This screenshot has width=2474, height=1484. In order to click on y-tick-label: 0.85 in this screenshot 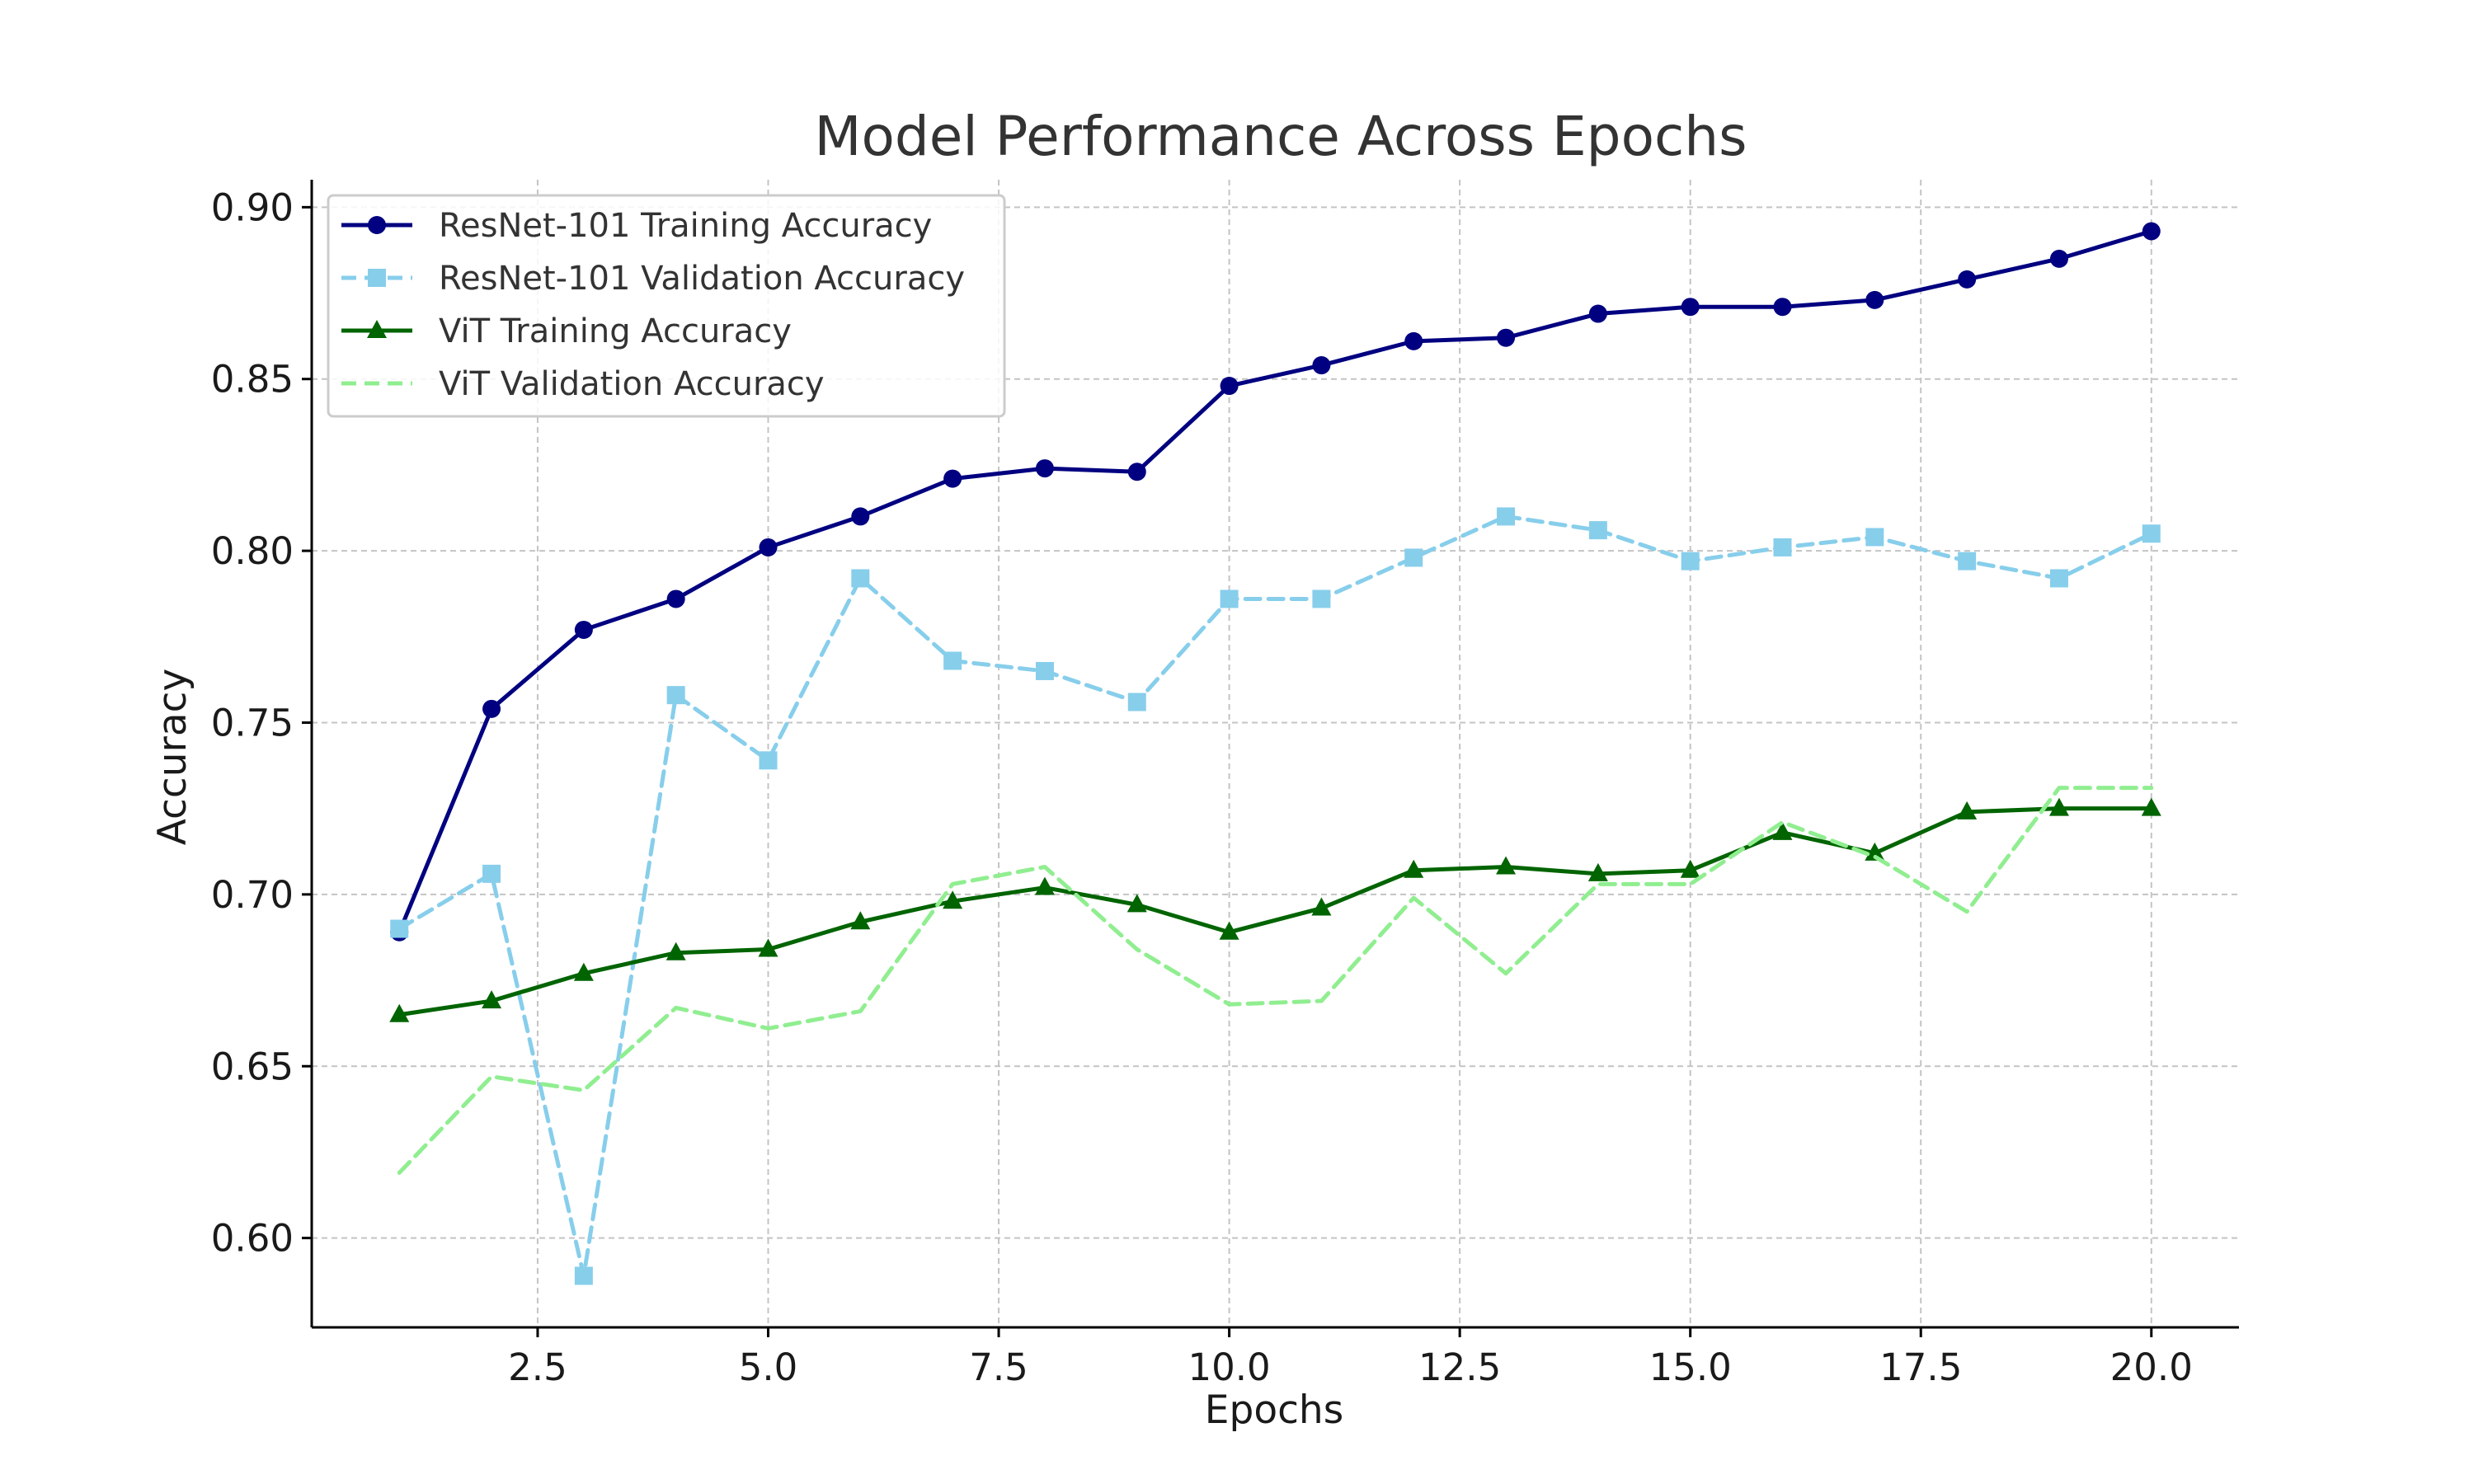, I will do `click(252, 380)`.